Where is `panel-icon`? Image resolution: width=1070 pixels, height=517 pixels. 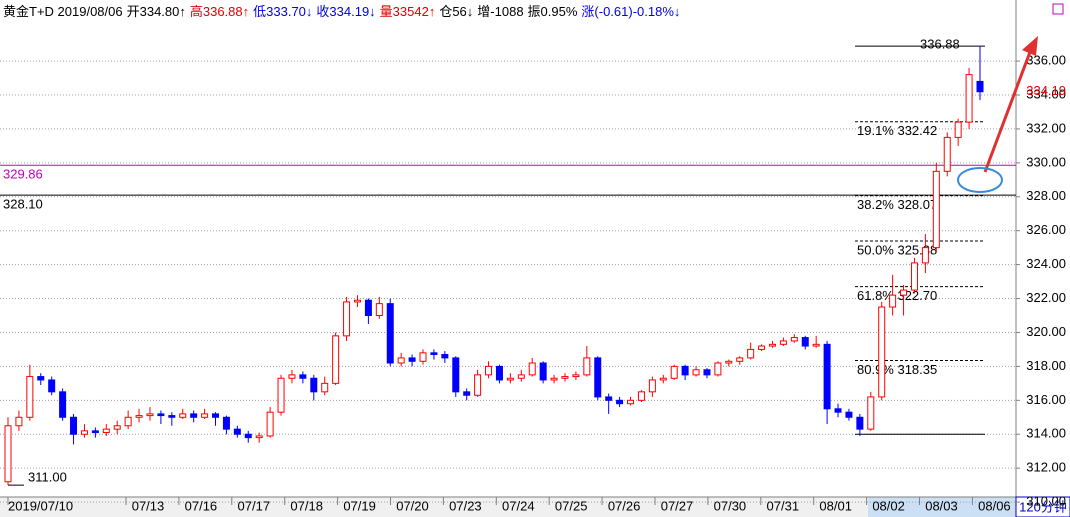 panel-icon is located at coordinates (1058, 9).